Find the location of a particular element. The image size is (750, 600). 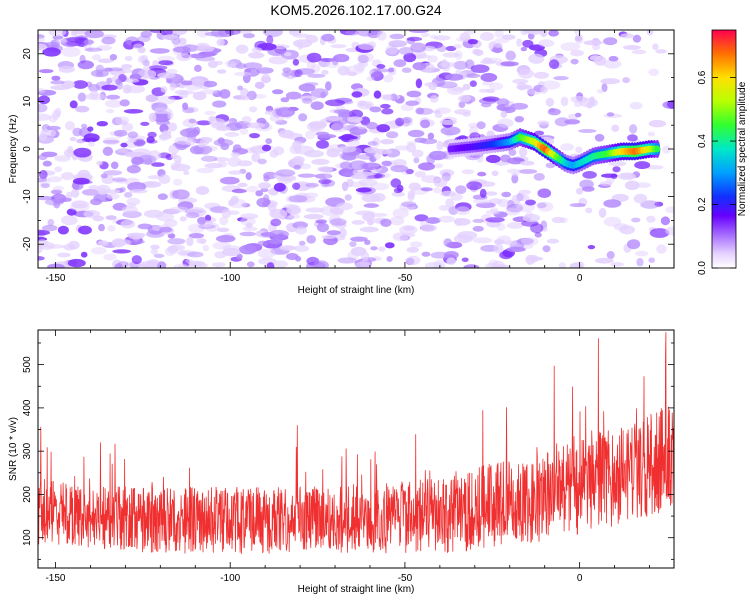

chart-title: KOM5.2026.102.17.00.G24 is located at coordinates (355, 10).